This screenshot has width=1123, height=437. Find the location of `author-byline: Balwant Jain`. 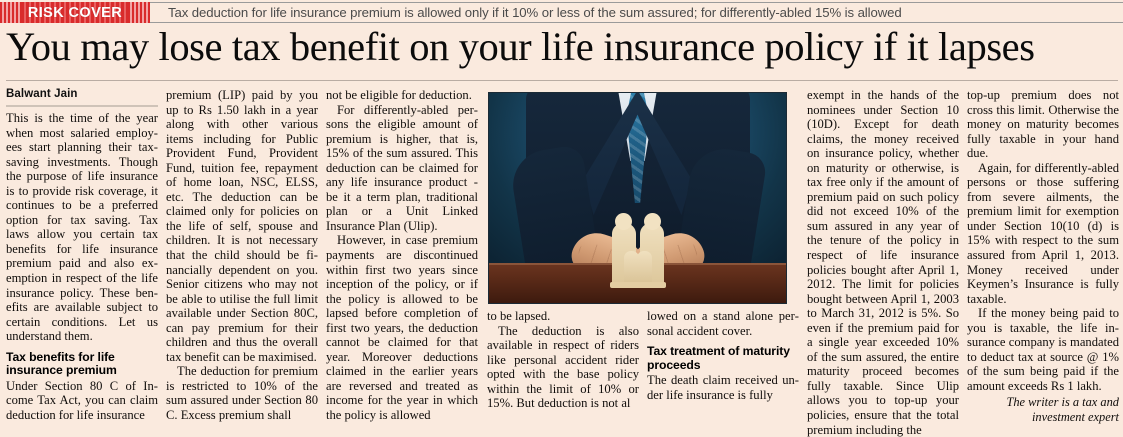

author-byline: Balwant Jain is located at coordinates (42, 94).